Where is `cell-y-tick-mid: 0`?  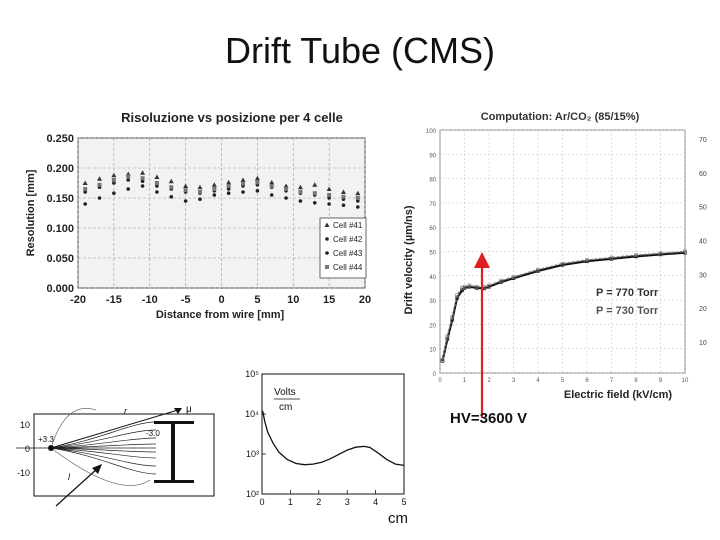 cell-y-tick-mid: 0 is located at coordinates (27, 449).